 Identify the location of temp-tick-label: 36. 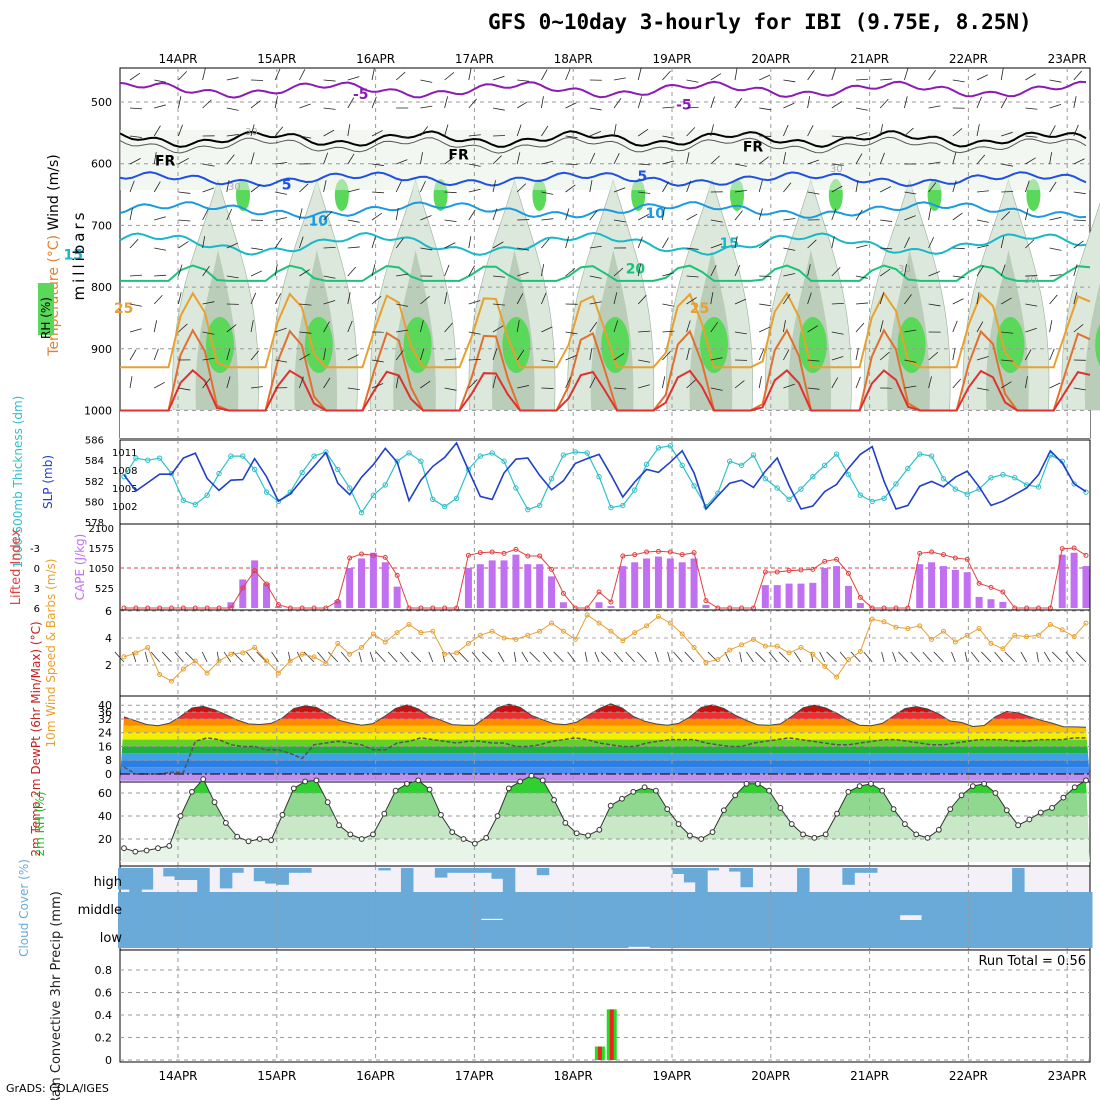
(105, 712).